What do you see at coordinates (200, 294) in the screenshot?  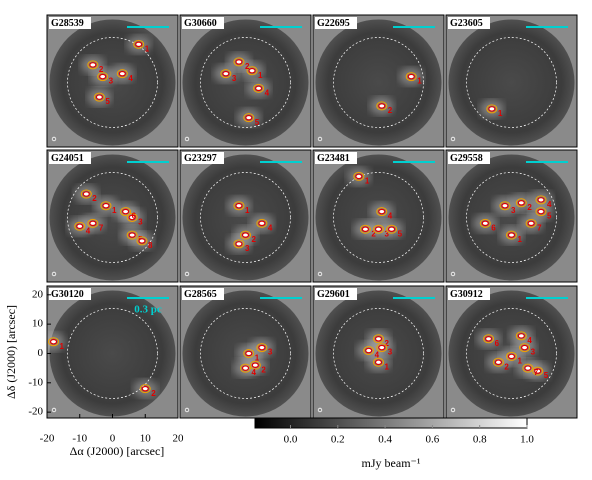 I see `panel-name: G28565` at bounding box center [200, 294].